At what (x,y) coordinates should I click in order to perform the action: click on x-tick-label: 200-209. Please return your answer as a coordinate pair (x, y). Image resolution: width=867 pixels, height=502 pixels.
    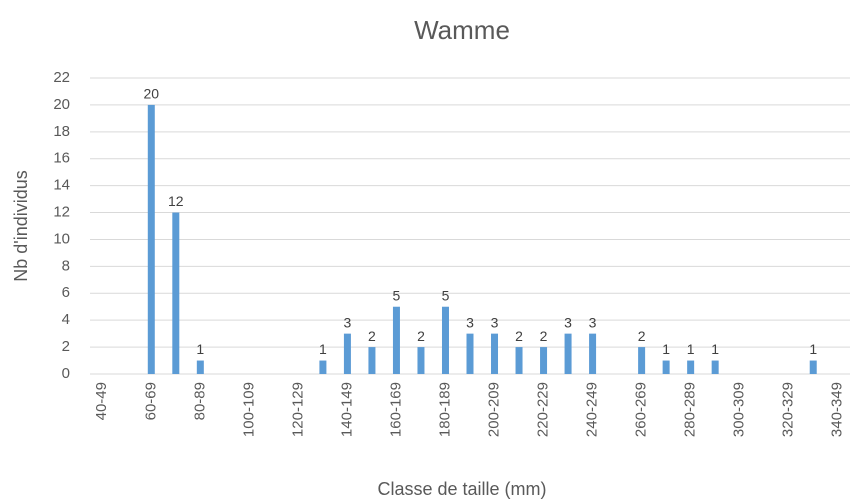
    Looking at the image, I should click on (493, 409).